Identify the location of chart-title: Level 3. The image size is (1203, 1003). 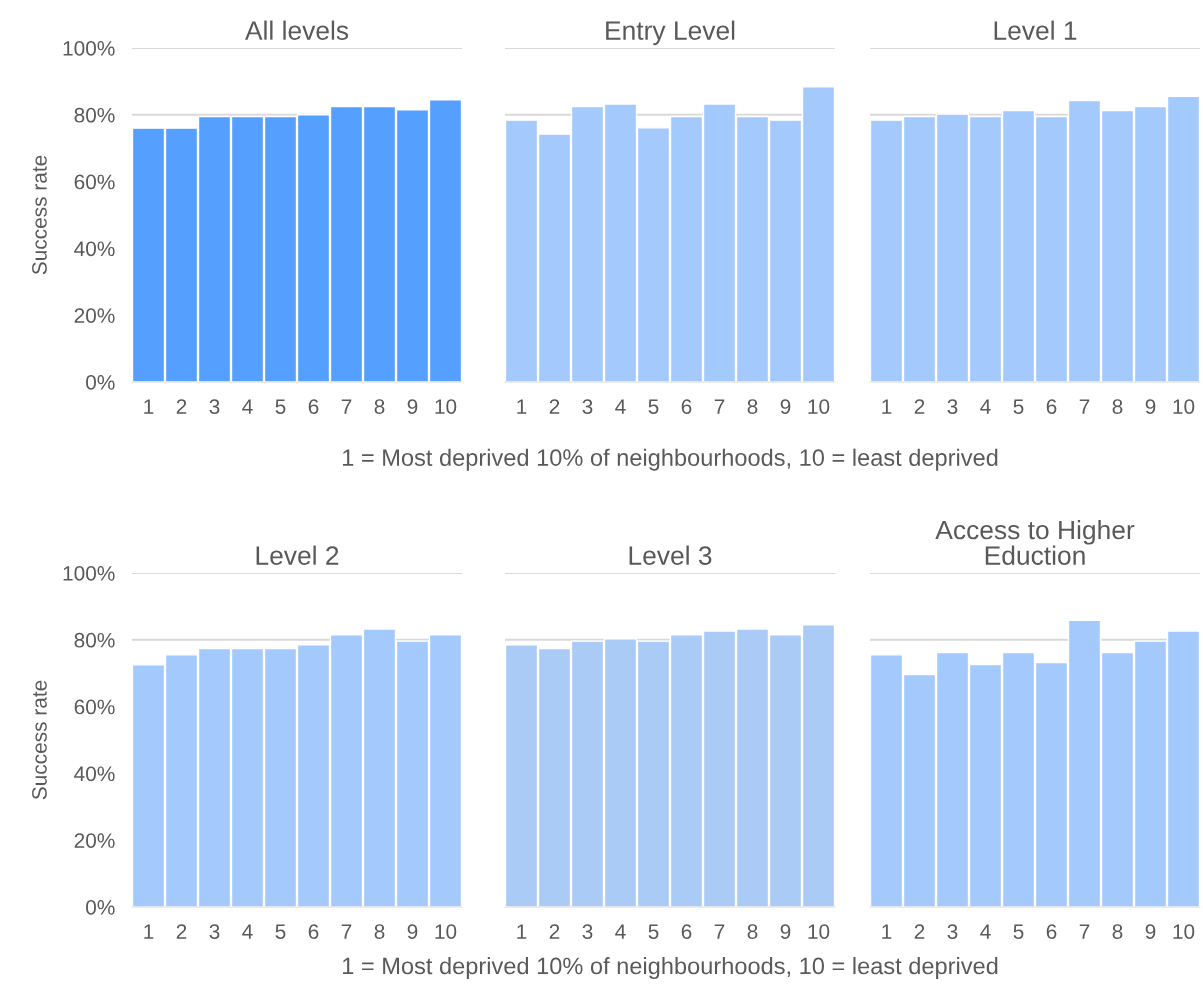
(670, 555).